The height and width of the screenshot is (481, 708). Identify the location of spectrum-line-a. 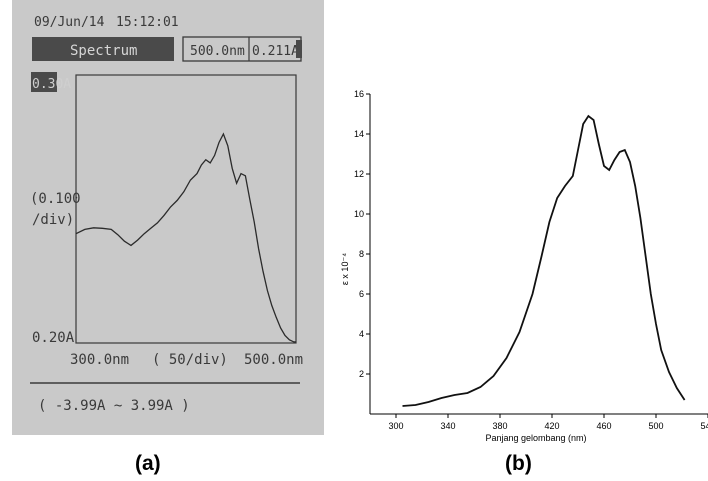
(185, 237).